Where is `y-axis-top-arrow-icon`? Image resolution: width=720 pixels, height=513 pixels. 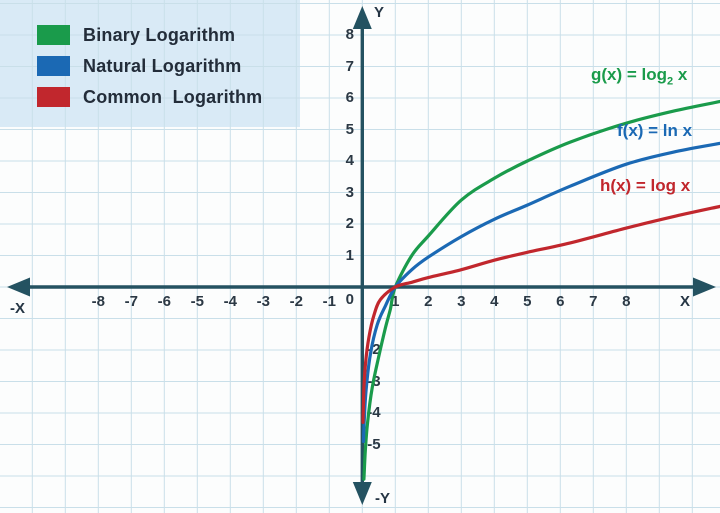 y-axis-top-arrow-icon is located at coordinates (362, 17).